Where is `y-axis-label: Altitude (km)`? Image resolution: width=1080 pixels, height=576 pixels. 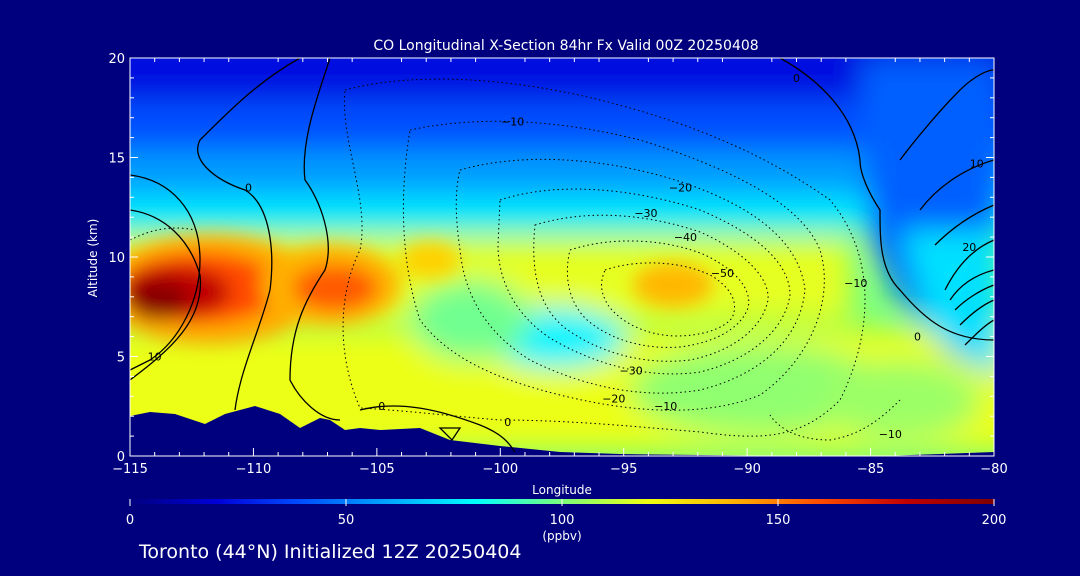
y-axis-label: Altitude (km) is located at coordinates (93, 258).